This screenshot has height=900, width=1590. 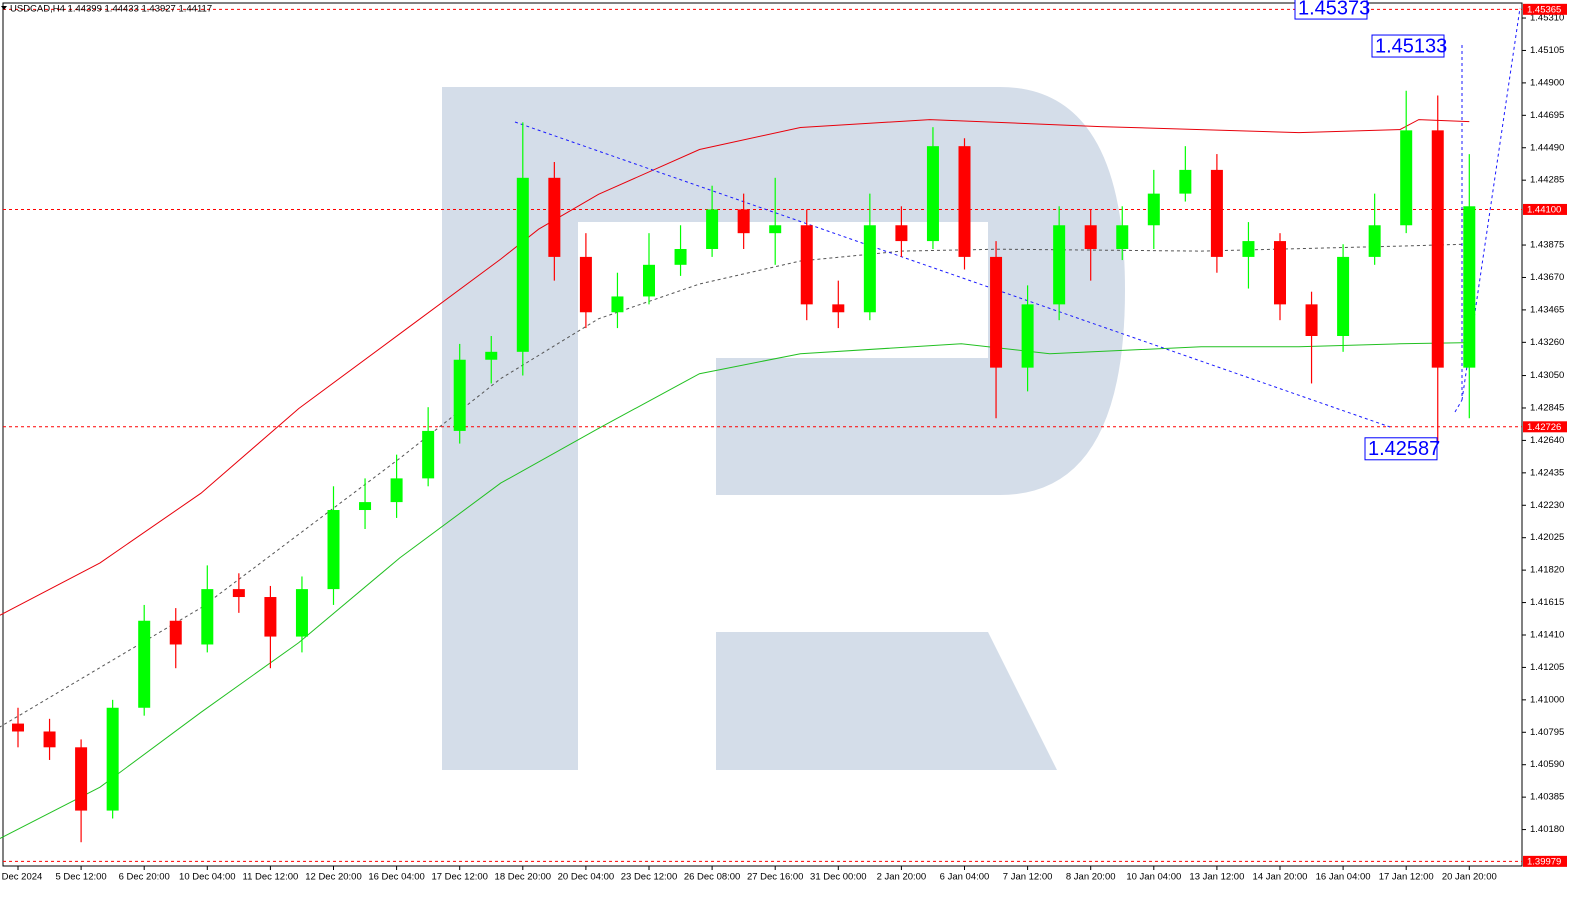 I want to click on level-label: 1.44100, so click(x=1544, y=209).